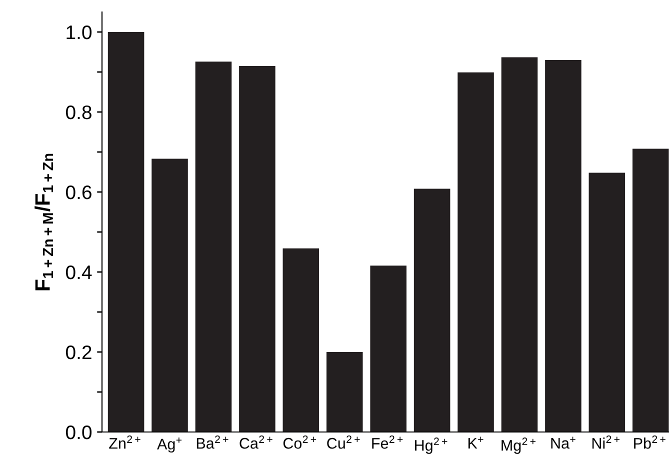 Image resolution: width=669 pixels, height=462 pixels. Describe the element at coordinates (44, 222) in the screenshot. I see `y-axis-title: F$_{1+Zn+M}$/F$_{1+Zn}$` at that location.